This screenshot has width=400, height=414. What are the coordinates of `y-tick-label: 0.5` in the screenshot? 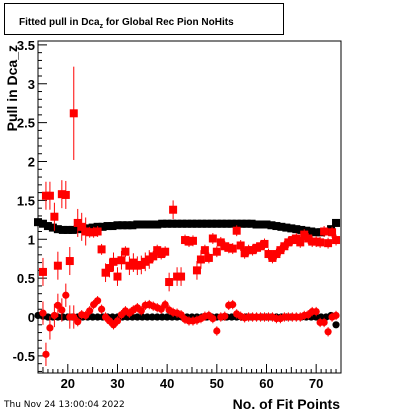 It's located at (26, 278).